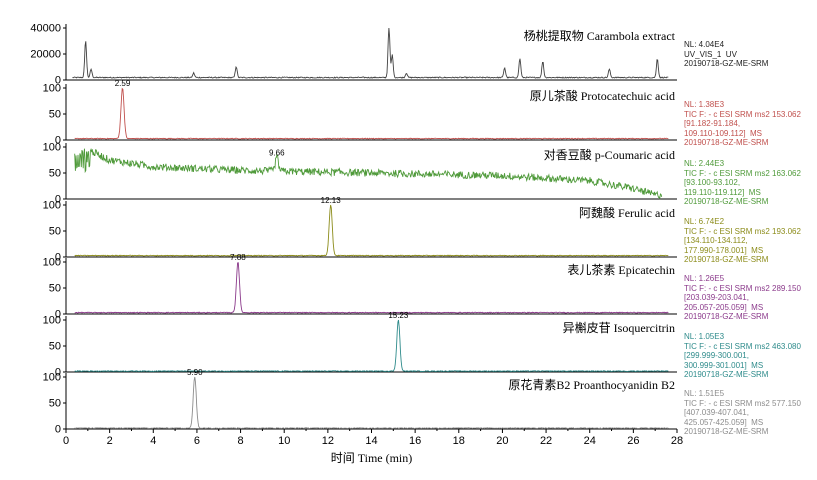 The image size is (817, 480). Describe the element at coordinates (58, 81) in the screenshot. I see `y-tick-label-0: 0` at that location.